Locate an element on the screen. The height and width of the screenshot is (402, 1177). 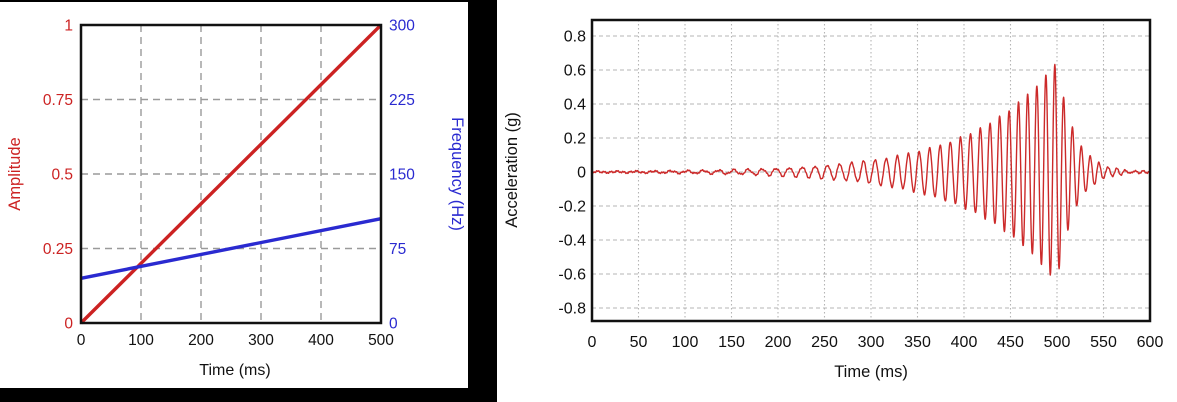
left-chart-right-y-axis-label: Frequency (Hz) is located at coordinates (457, 174).